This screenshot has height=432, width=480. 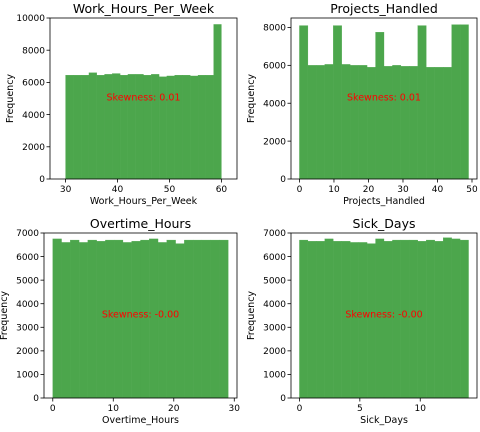 I want to click on x-tick-label: 50, so click(x=472, y=190).